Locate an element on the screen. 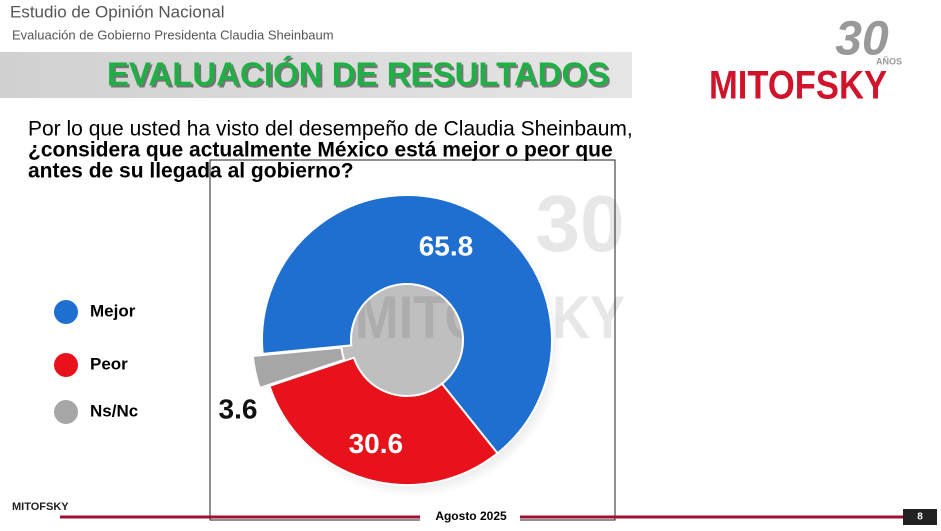  banner-shadow: EVALUACIÓN DE RESULTADOS is located at coordinates (360, 76).